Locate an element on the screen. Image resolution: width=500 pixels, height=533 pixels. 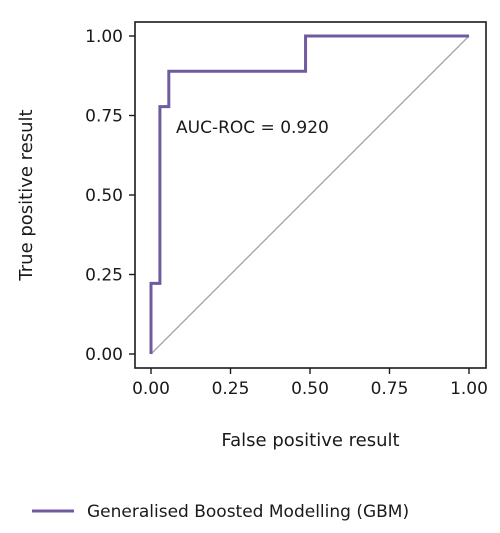
y-axis-title: True positive result is located at coordinates (26, 195).